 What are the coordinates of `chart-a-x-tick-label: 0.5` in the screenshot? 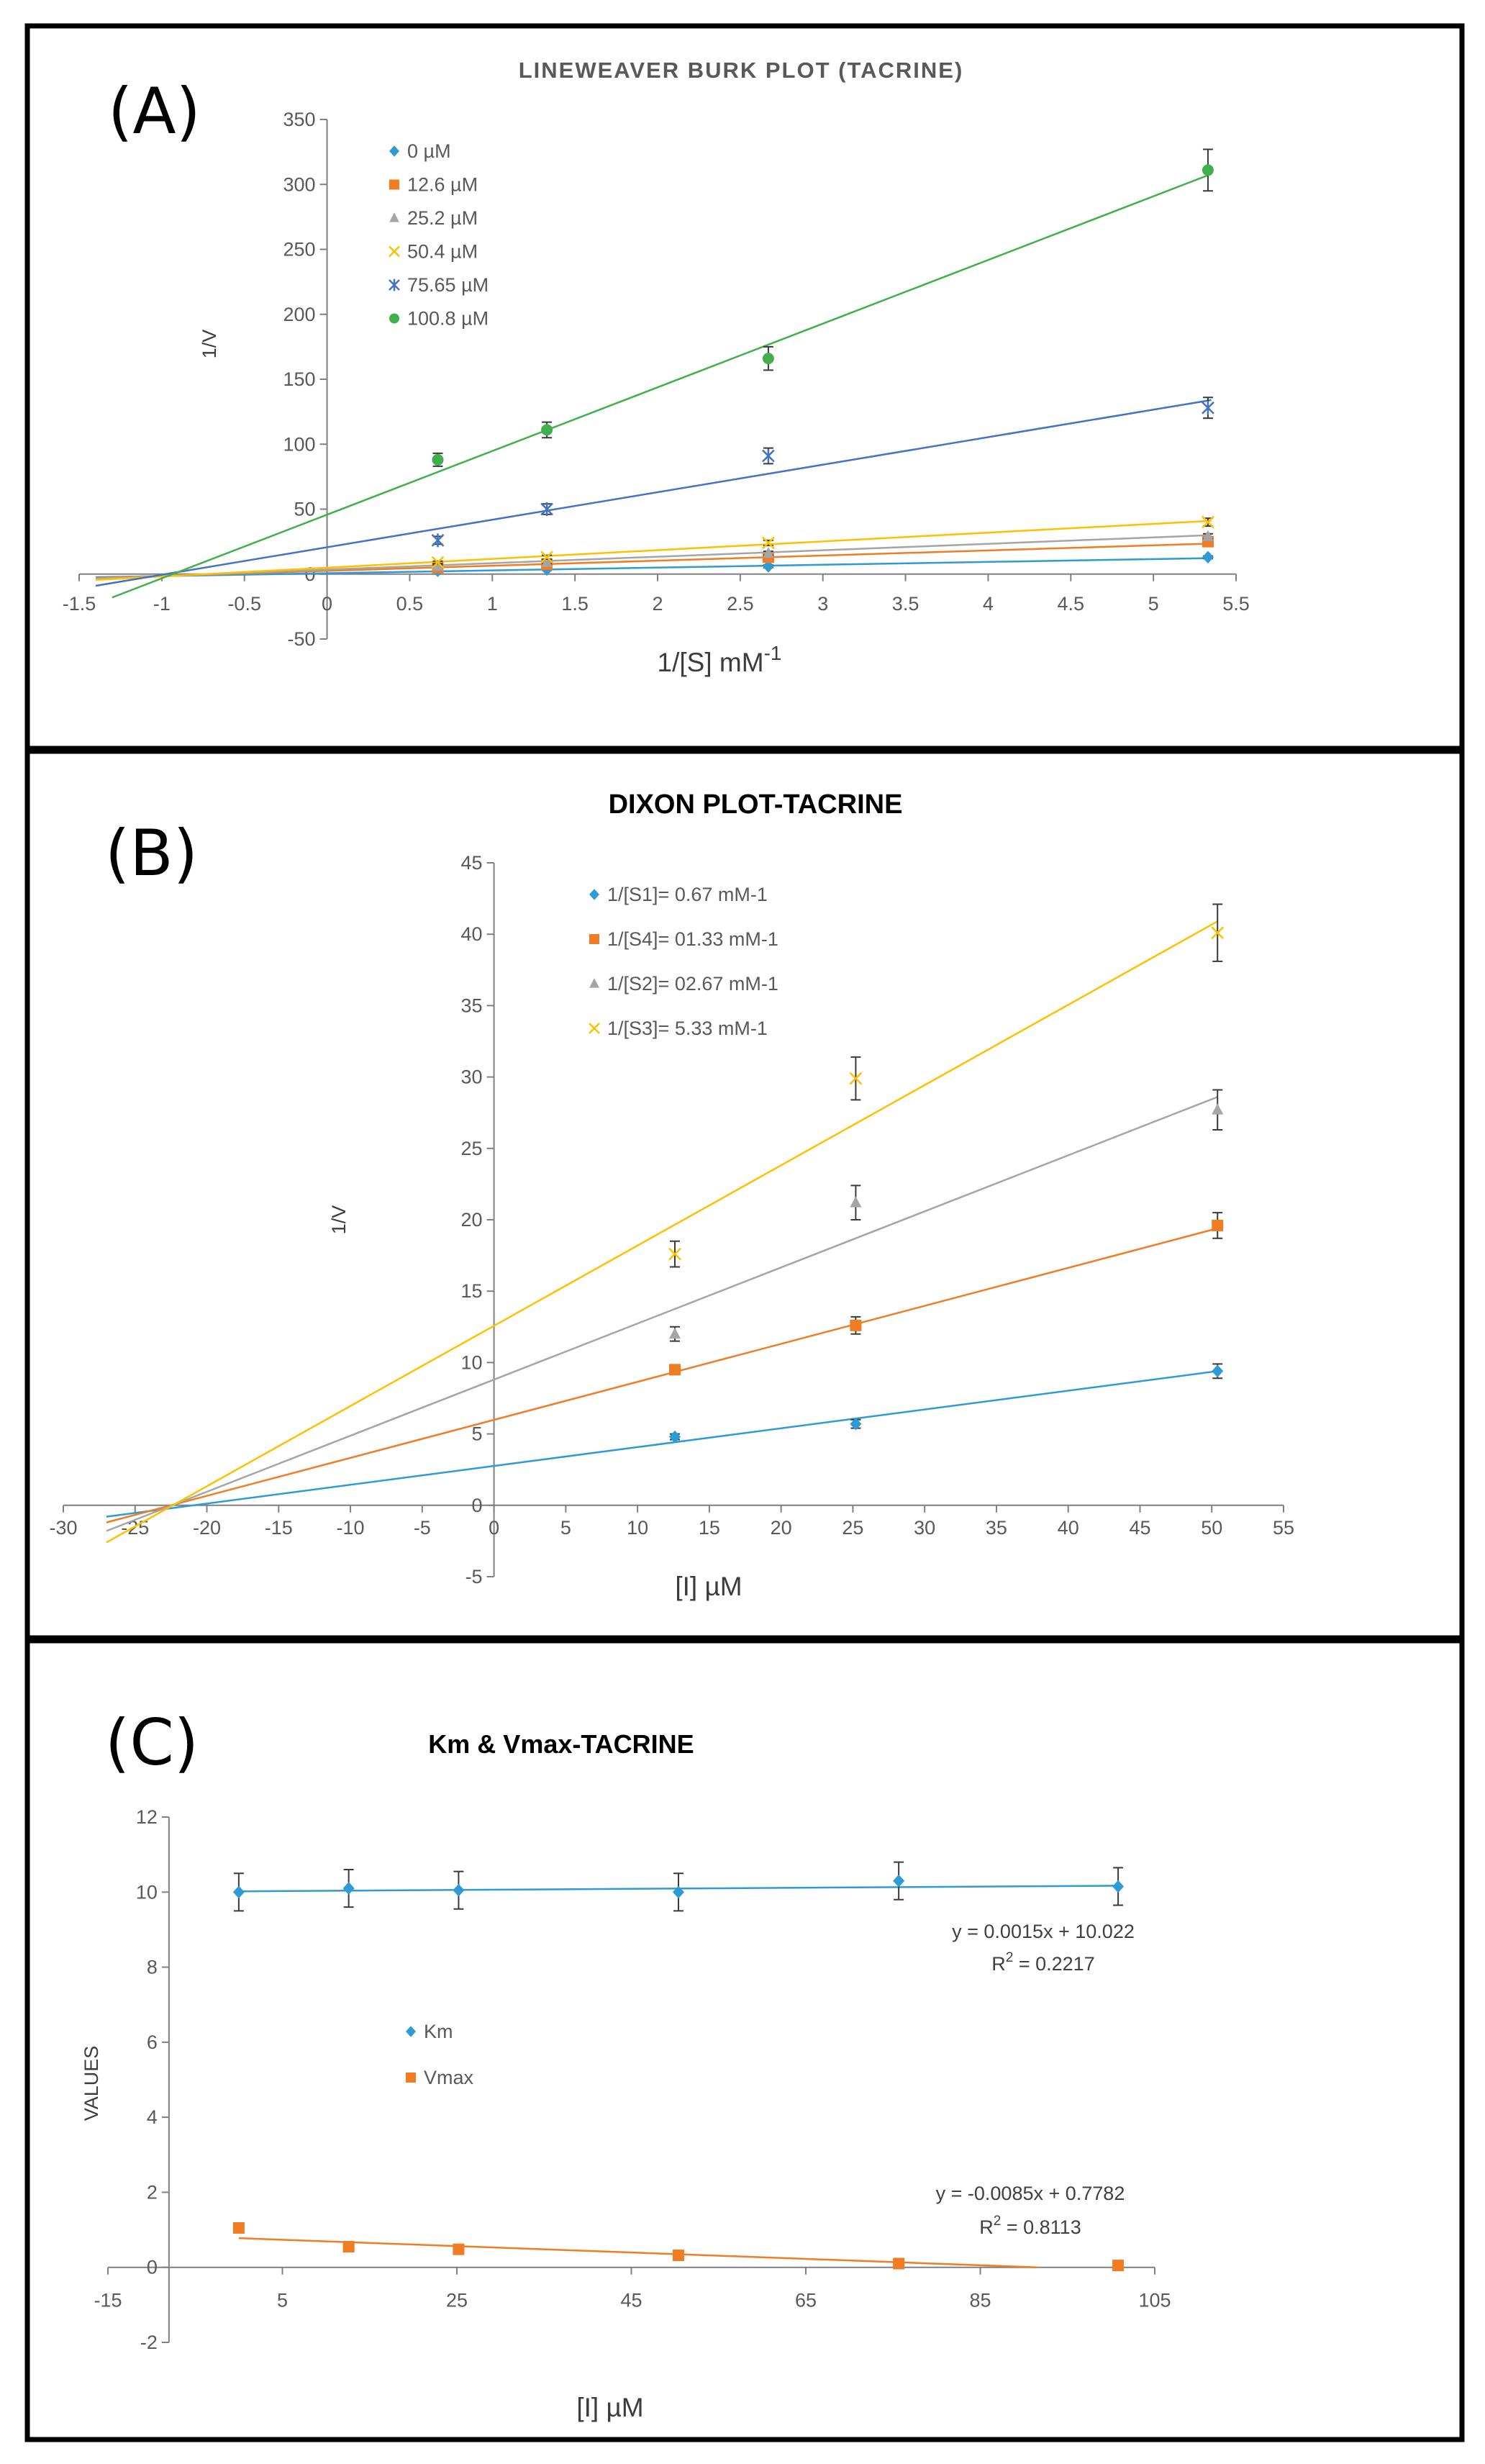 It's located at (410, 604).